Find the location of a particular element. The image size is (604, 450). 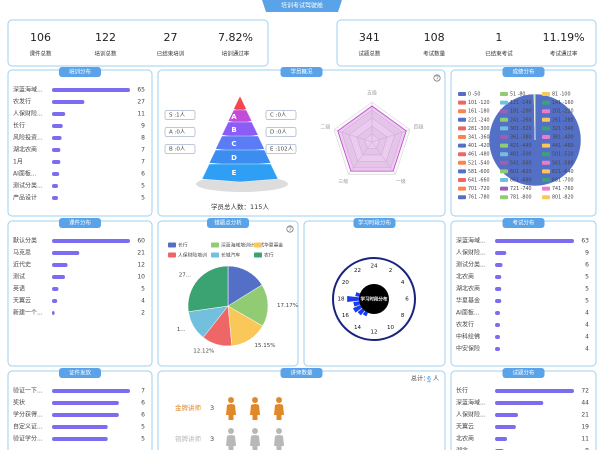

legend-label: 741 -760 is located at coordinates (563, 189).